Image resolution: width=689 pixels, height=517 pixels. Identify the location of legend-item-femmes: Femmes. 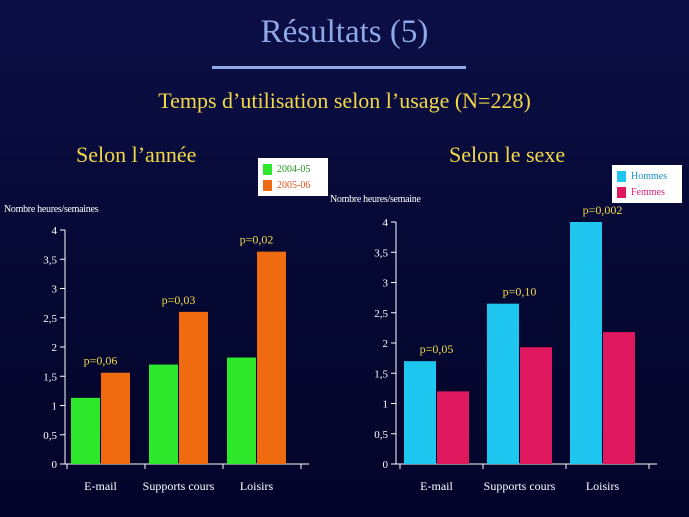
(646, 192).